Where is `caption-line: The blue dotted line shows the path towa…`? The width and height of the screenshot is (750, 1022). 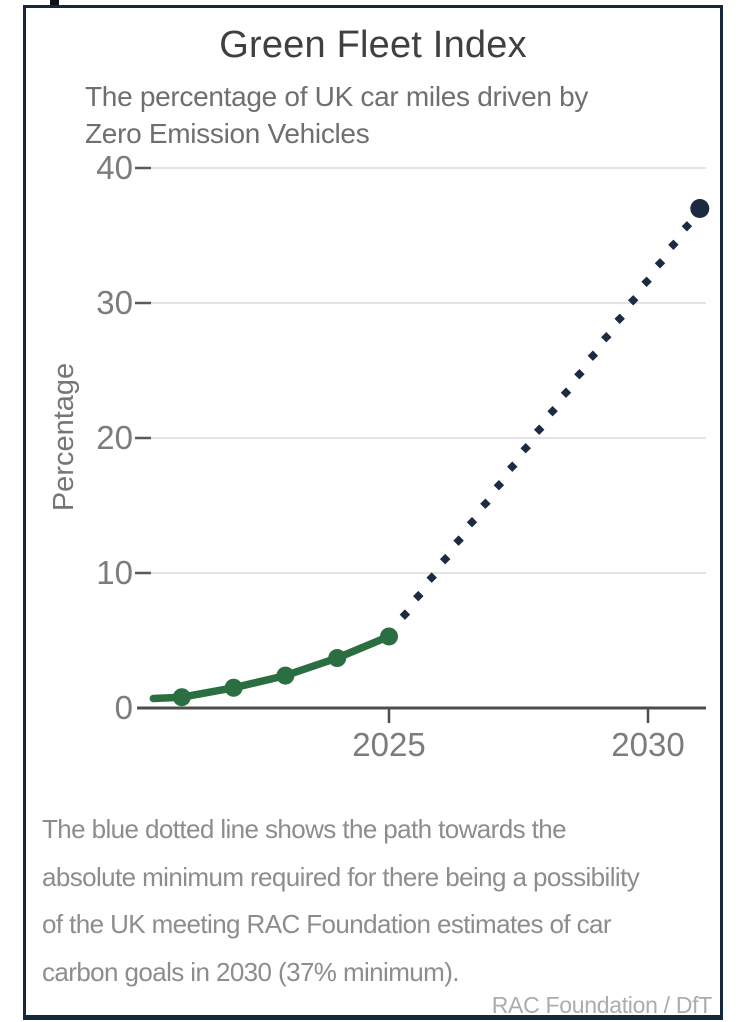 caption-line: The blue dotted line shows the path towa… is located at coordinates (304, 829).